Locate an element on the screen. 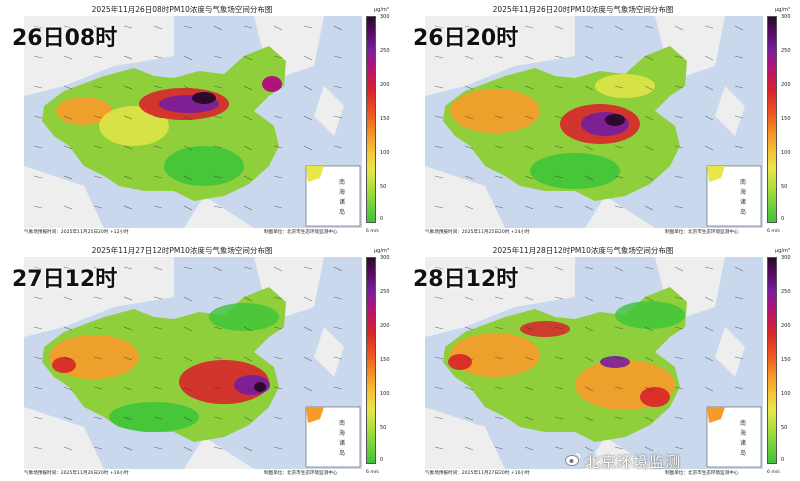 This screenshot has width=800, height=481. forecast-time-note: 气象场预报时间：2025年11月25日20时 +12小时 is located at coordinates (76, 232).